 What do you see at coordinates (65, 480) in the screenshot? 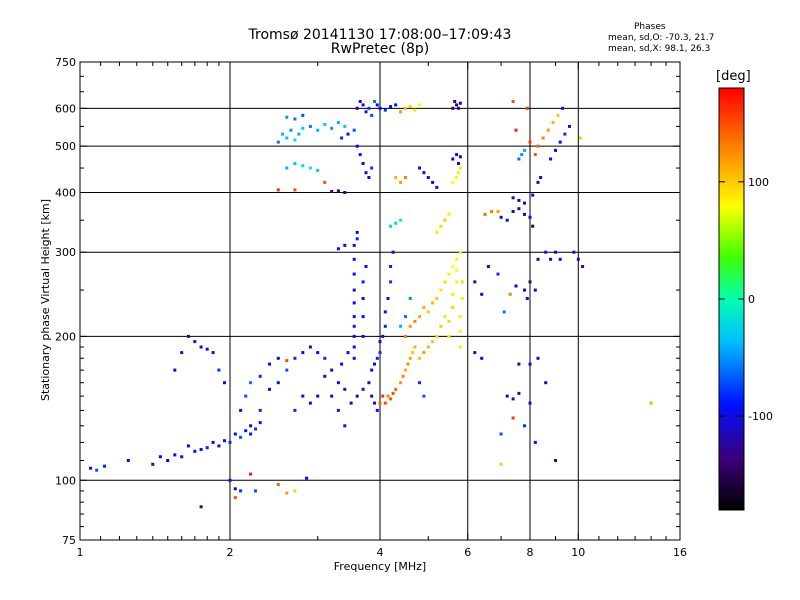
I see `y-tick-label: 100` at bounding box center [65, 480].